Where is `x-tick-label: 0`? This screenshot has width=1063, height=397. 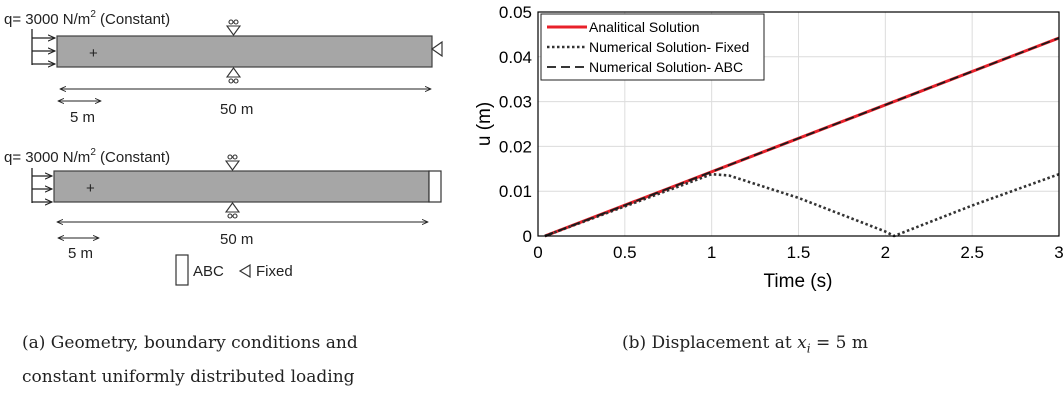 x-tick-label: 0 is located at coordinates (537, 252).